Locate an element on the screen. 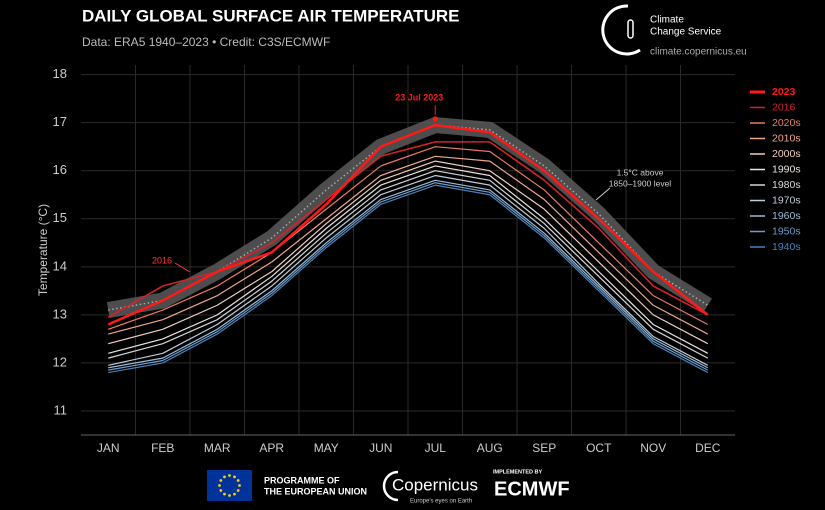  y-tick-label: 18 is located at coordinates (60, 73).